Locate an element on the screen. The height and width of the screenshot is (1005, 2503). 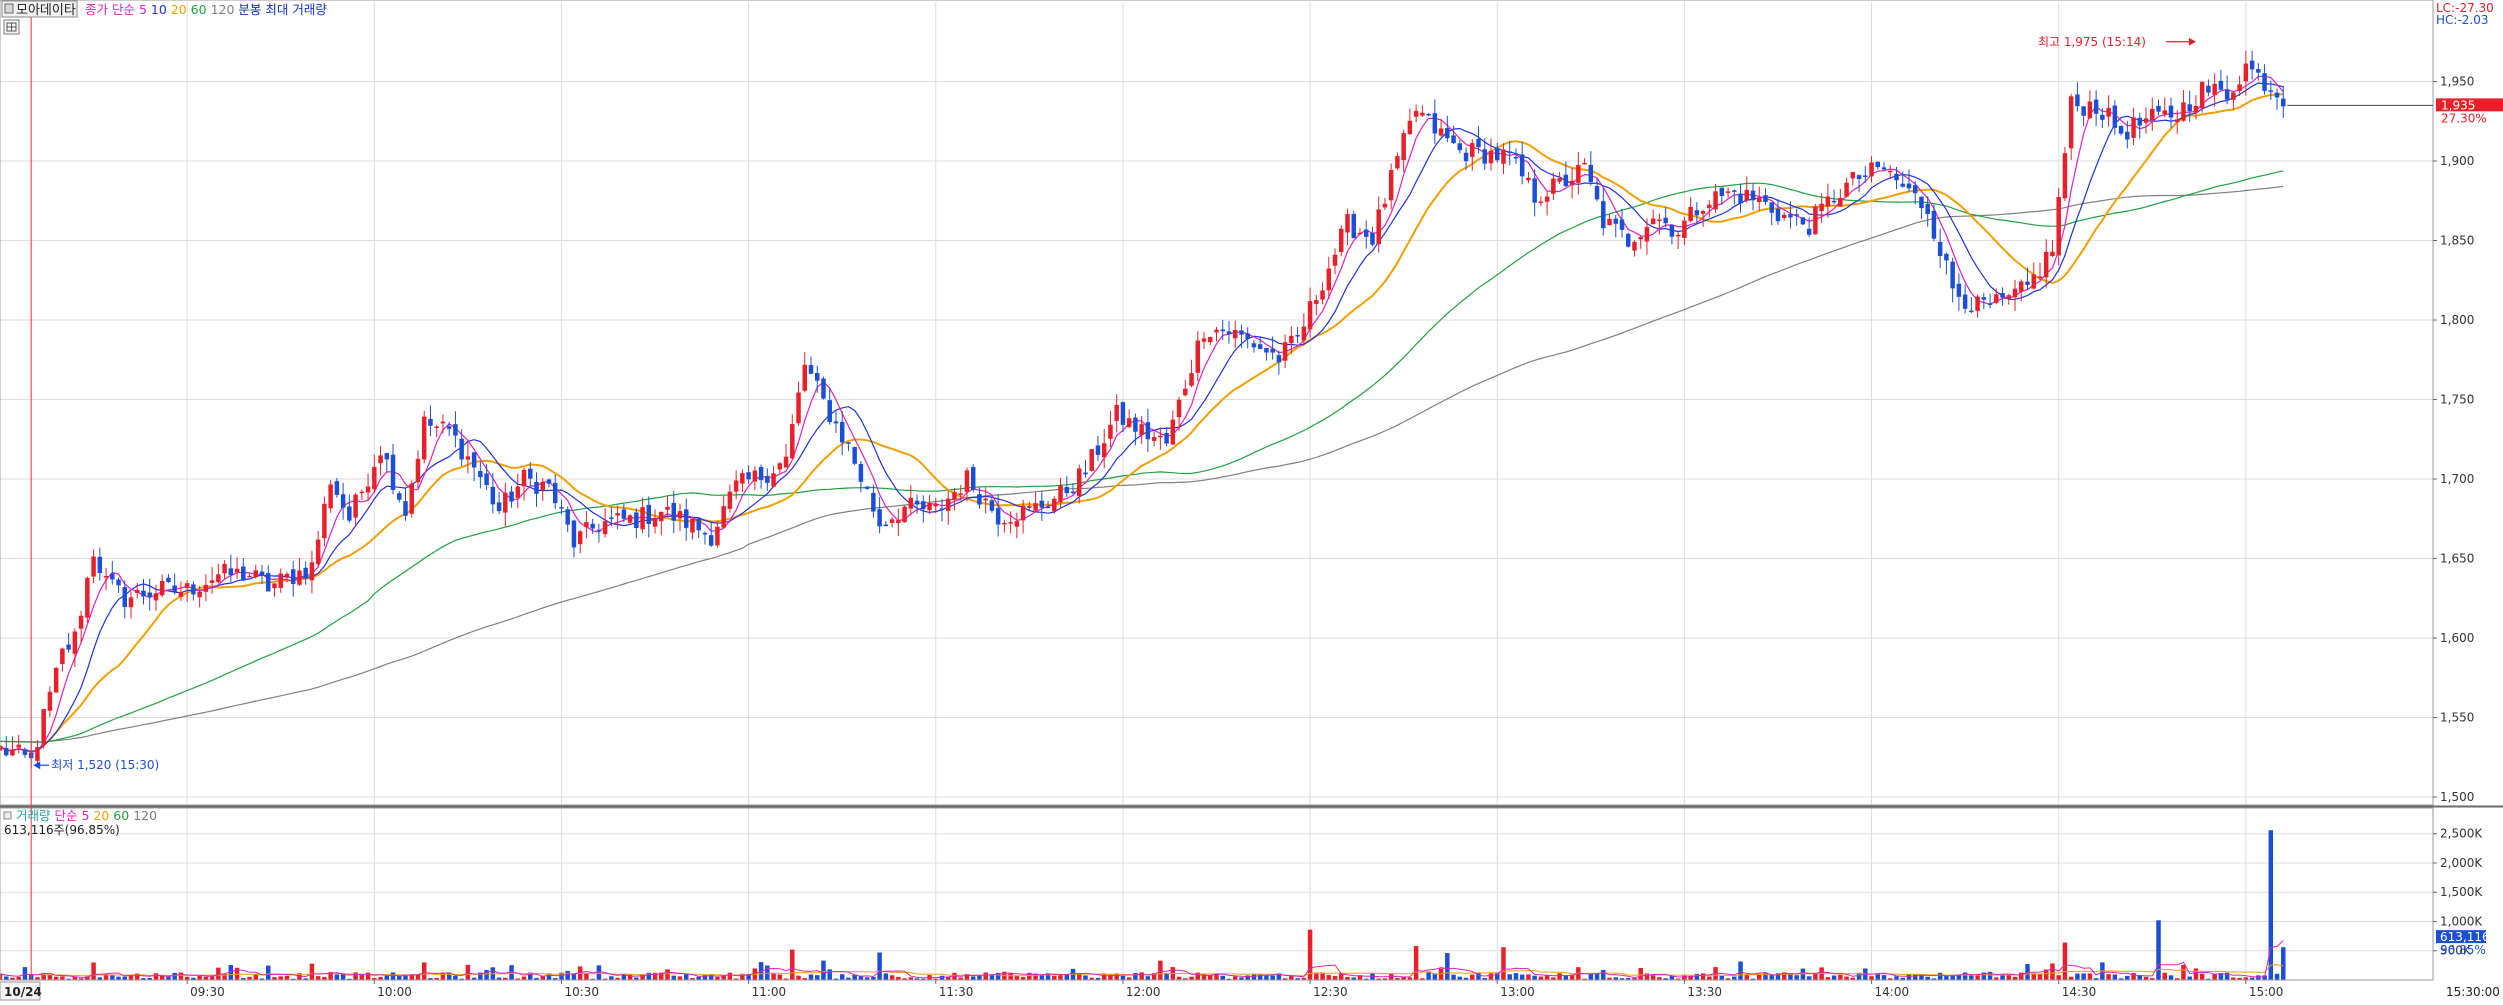
legend-entry: 거래량 is located at coordinates (35, 815).